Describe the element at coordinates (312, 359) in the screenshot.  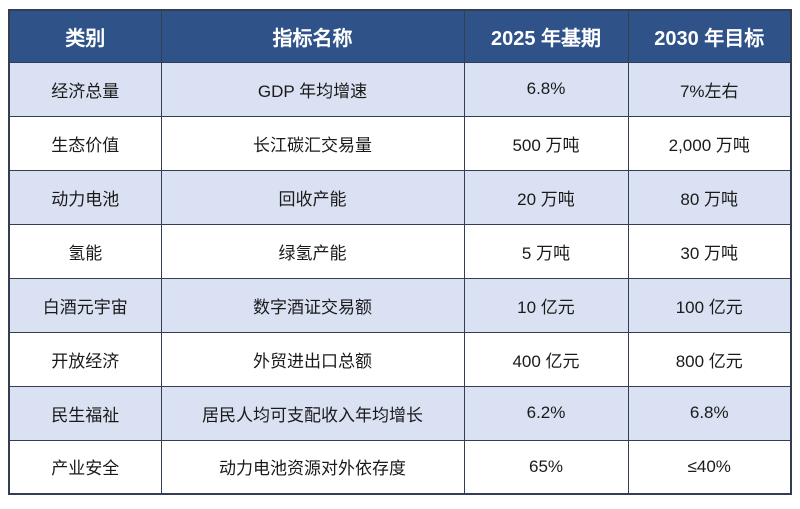
I see `indicator-cell: 外贸进出口总额` at that location.